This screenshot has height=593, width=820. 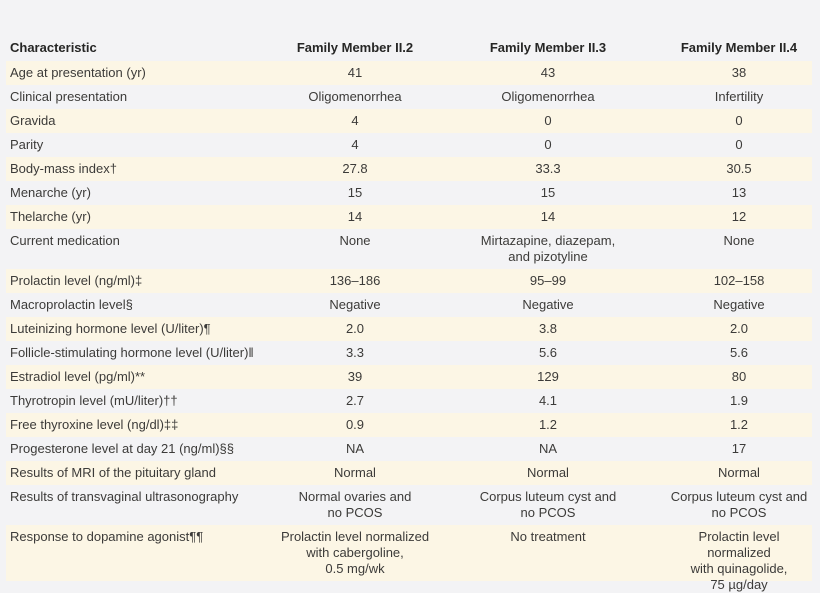 What do you see at coordinates (94, 400) in the screenshot?
I see `row-label: Thyrotropin level (mU/liter)††` at bounding box center [94, 400].